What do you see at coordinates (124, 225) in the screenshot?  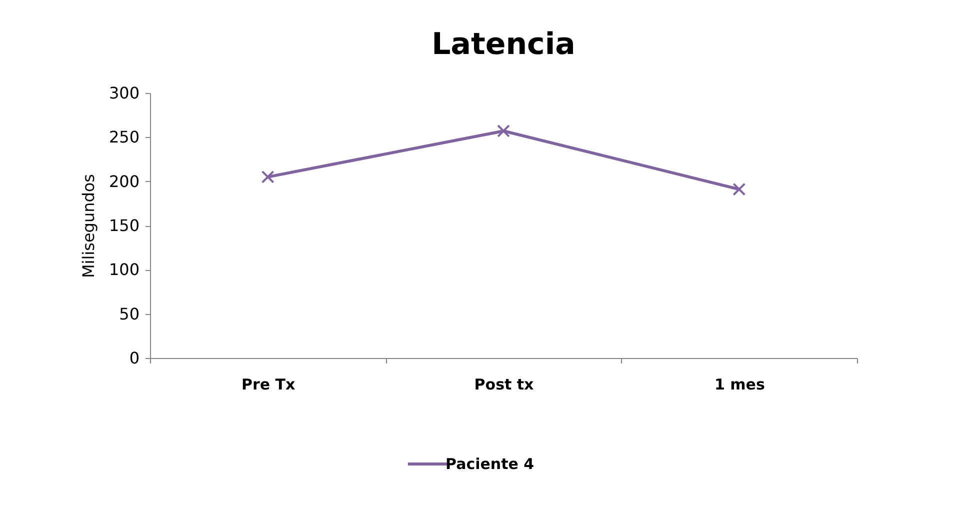 I see `y-tick-label: 150` at bounding box center [124, 225].